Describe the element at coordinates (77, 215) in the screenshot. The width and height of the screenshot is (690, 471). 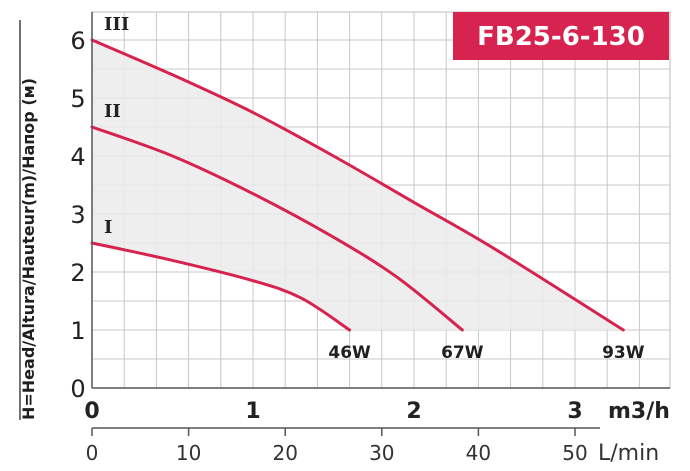
I see `y-tick-label: 3` at that location.